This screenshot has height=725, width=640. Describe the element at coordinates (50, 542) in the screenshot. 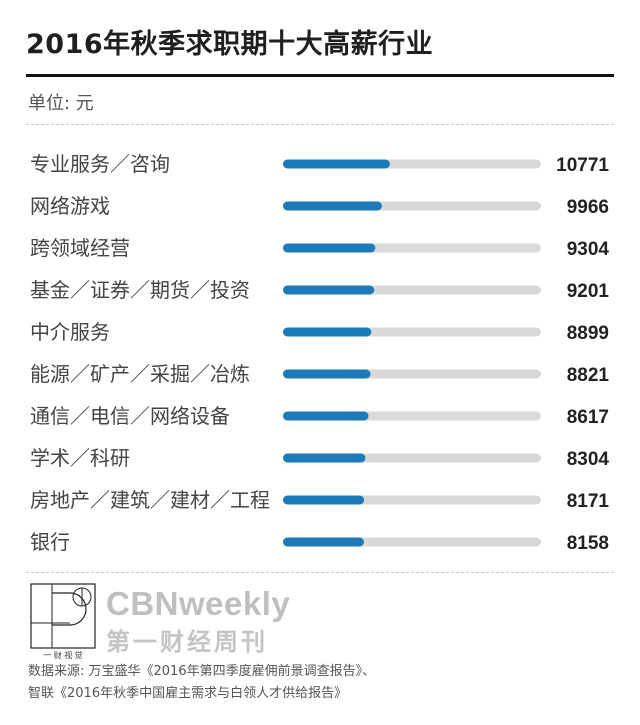

I see `category-label: 银行` at that location.